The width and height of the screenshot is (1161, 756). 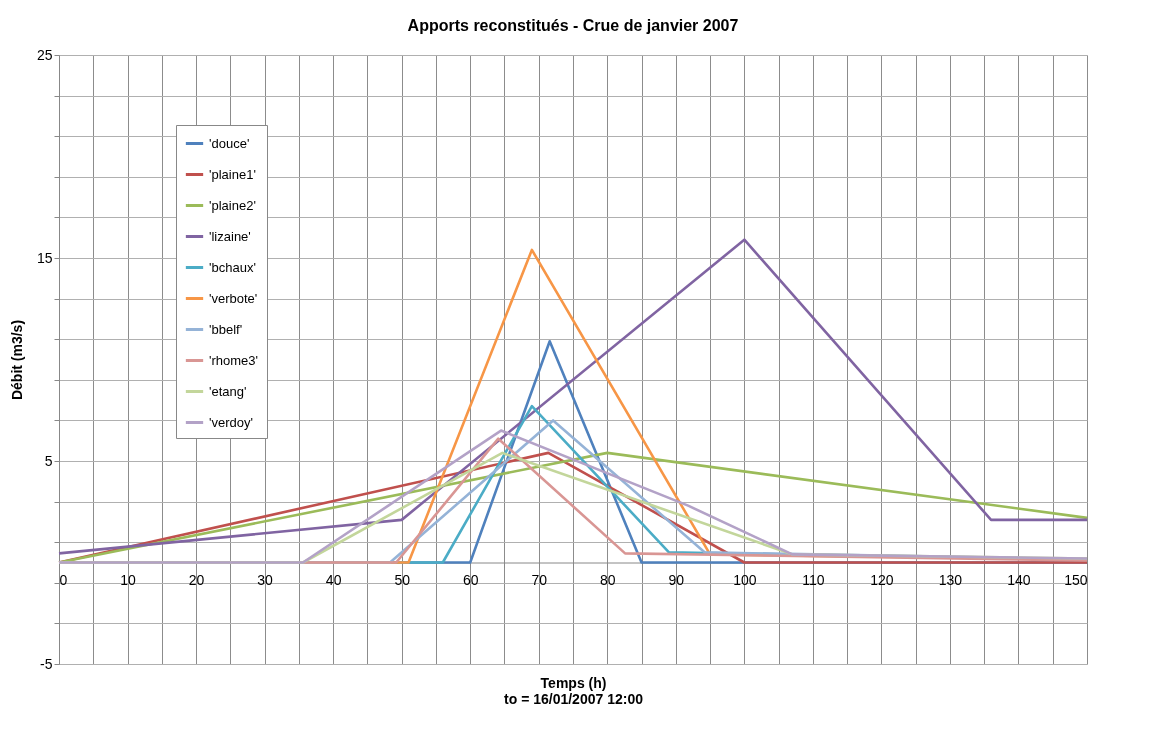 What do you see at coordinates (232, 267) in the screenshot?
I see `legend-label: 'bchaux'` at bounding box center [232, 267].